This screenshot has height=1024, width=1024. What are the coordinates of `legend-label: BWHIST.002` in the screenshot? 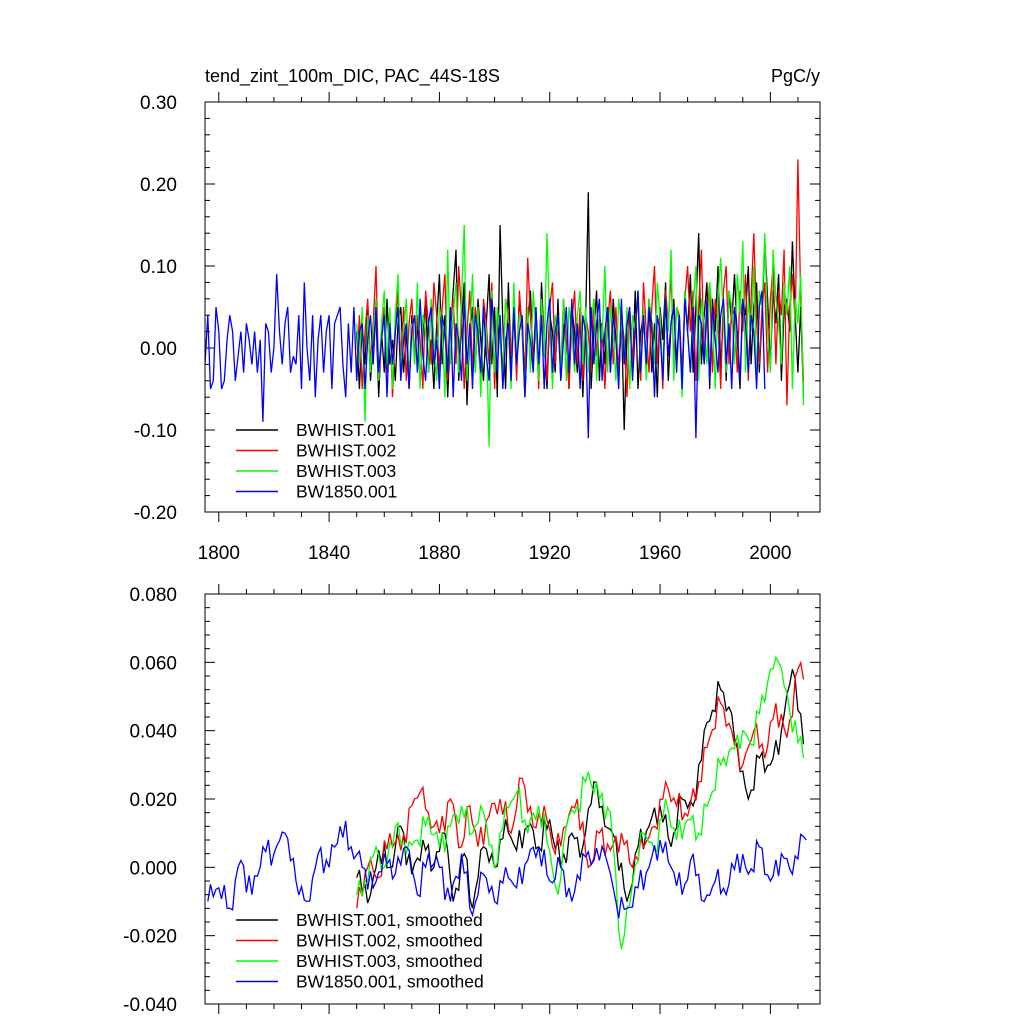 It's located at (346, 451).